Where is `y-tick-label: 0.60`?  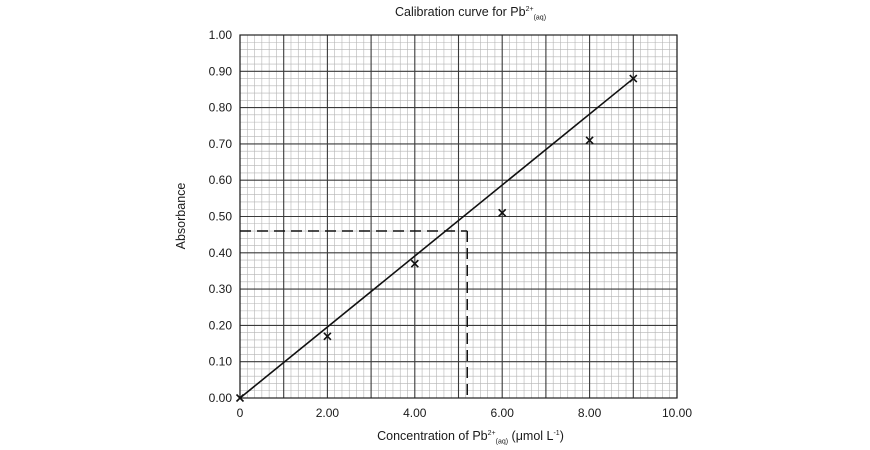 y-tick-label: 0.60 is located at coordinates (221, 180).